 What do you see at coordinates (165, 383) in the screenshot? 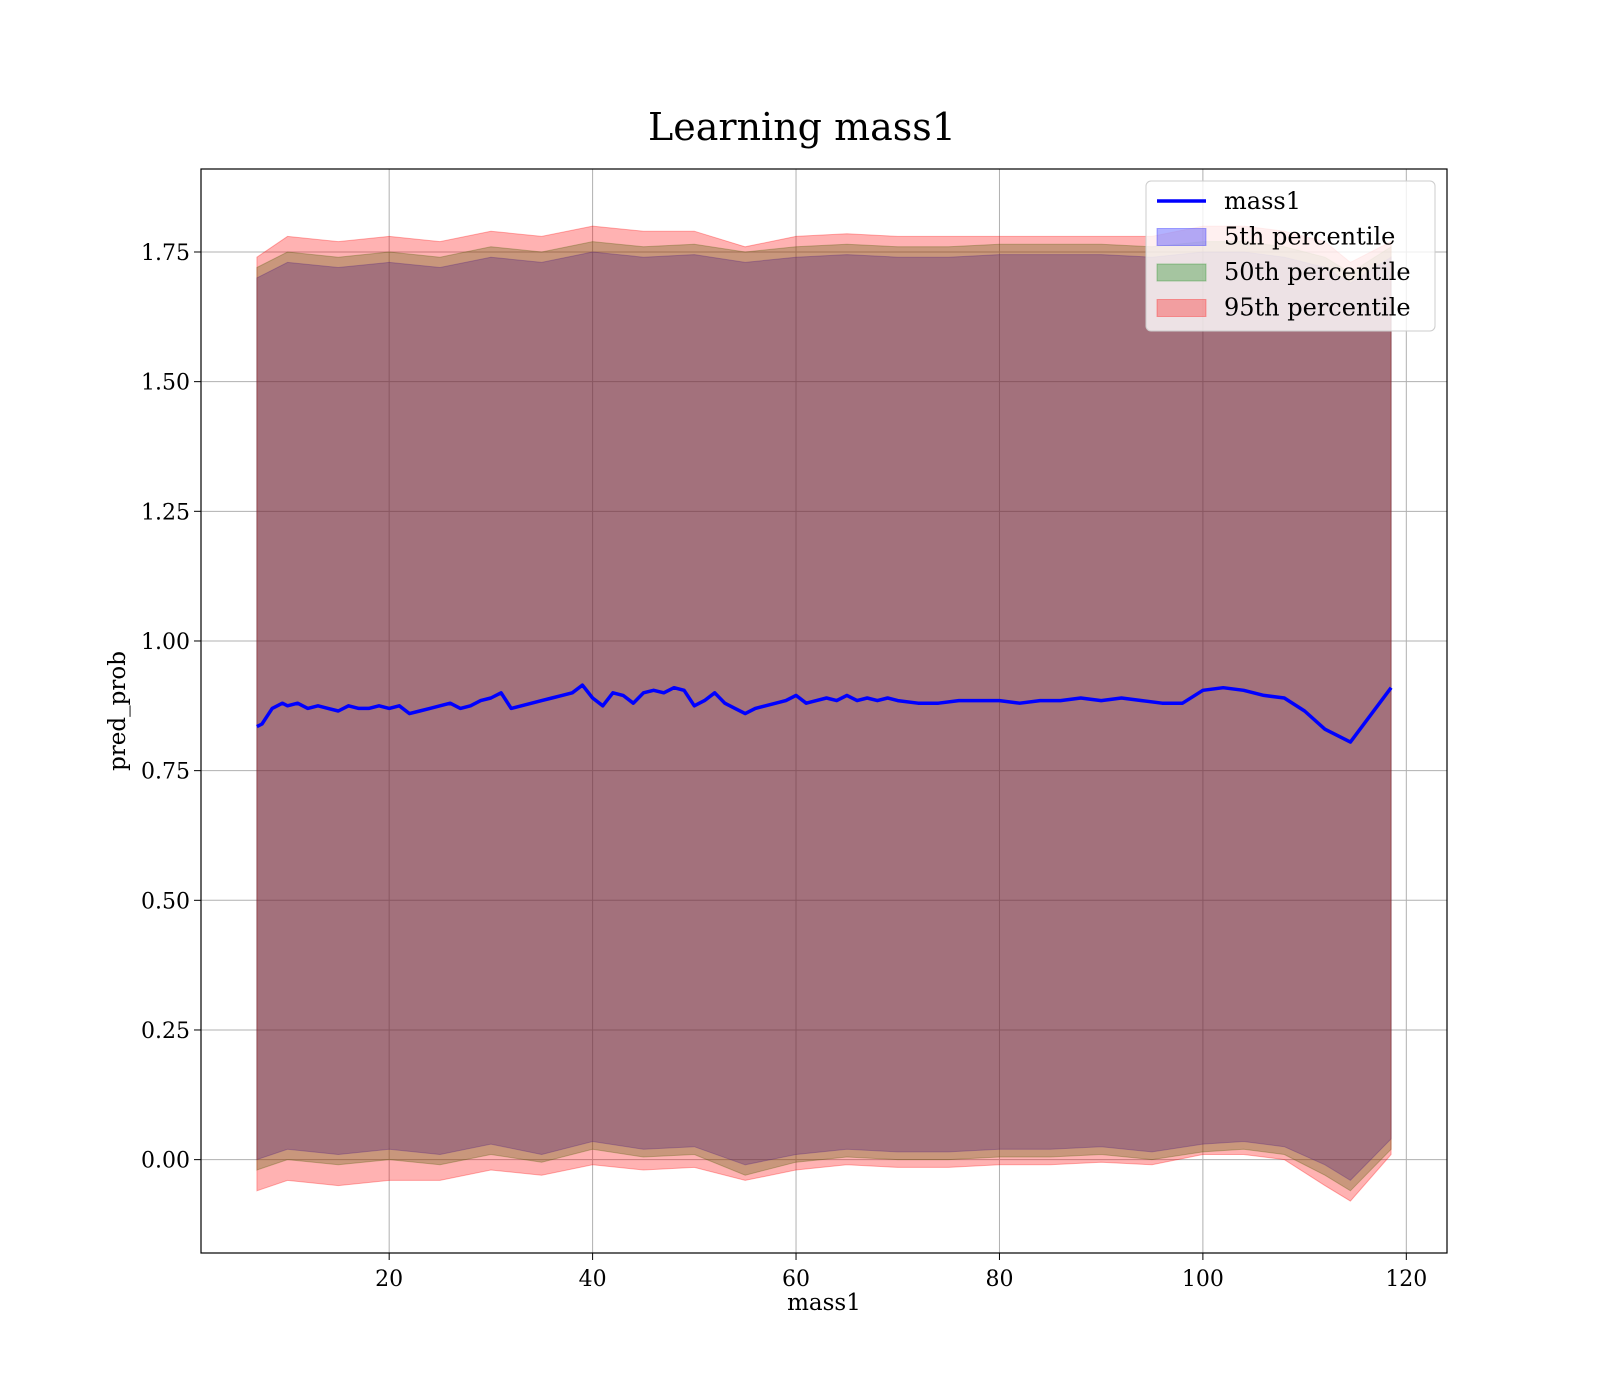
I see `y-tick-label: 1.50` at bounding box center [165, 383].